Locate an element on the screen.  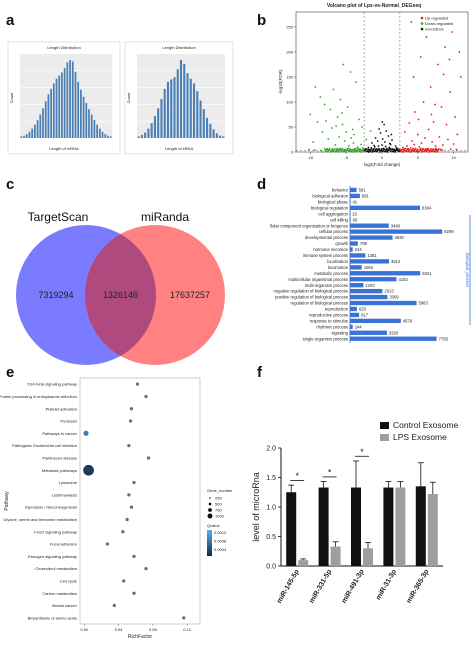
f-legend-swatch is located at coordinates (384, 437).